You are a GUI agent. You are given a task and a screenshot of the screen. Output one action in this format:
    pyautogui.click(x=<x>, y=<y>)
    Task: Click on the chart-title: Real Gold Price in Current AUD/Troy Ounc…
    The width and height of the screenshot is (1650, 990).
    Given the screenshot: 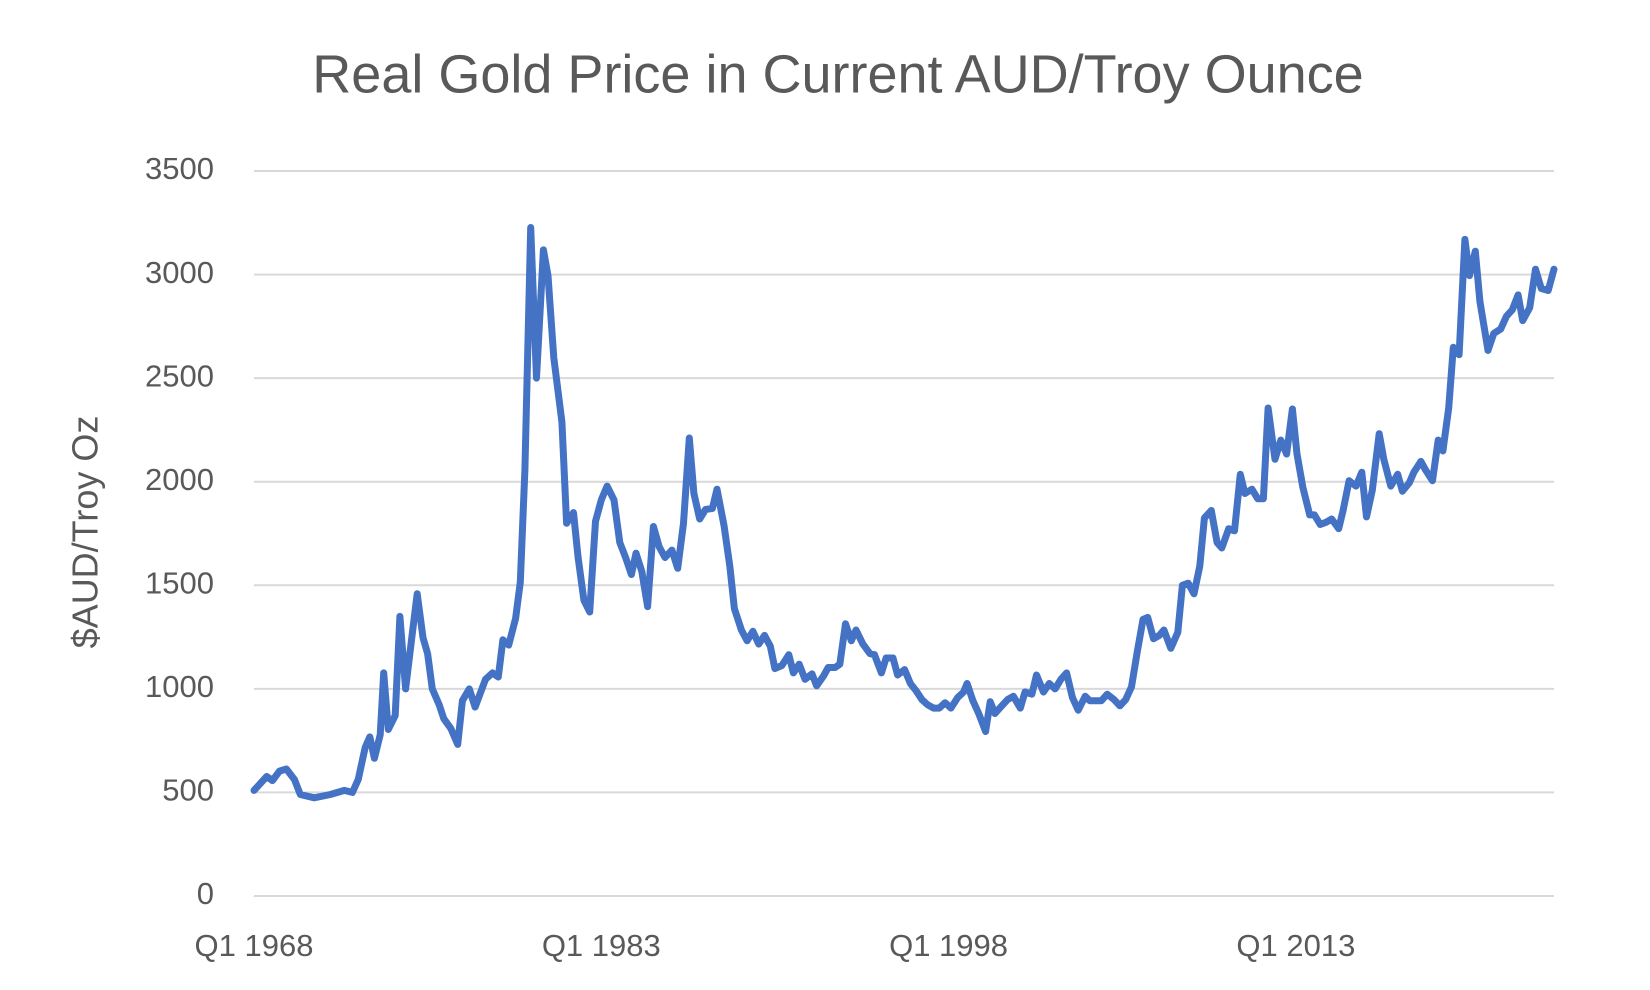 What is the action you would take?
    pyautogui.click(x=837, y=74)
    